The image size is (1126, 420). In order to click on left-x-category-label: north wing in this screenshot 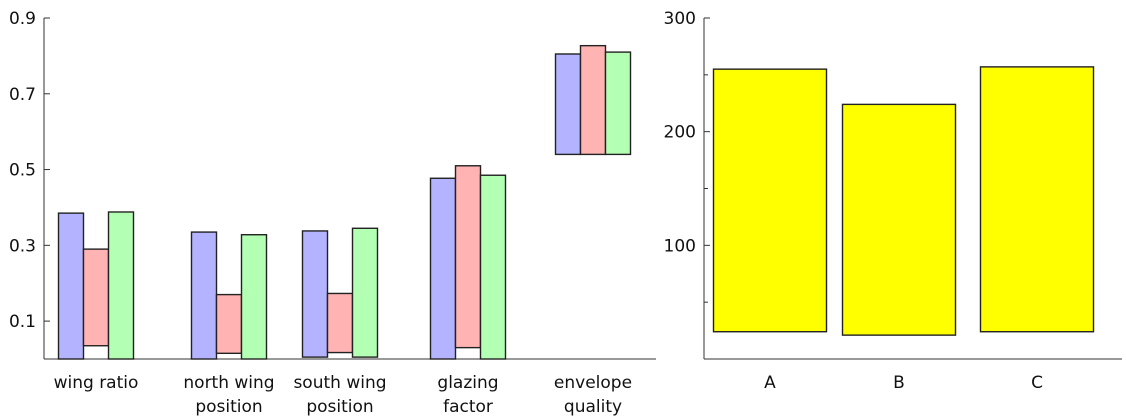, I will do `click(228, 383)`.